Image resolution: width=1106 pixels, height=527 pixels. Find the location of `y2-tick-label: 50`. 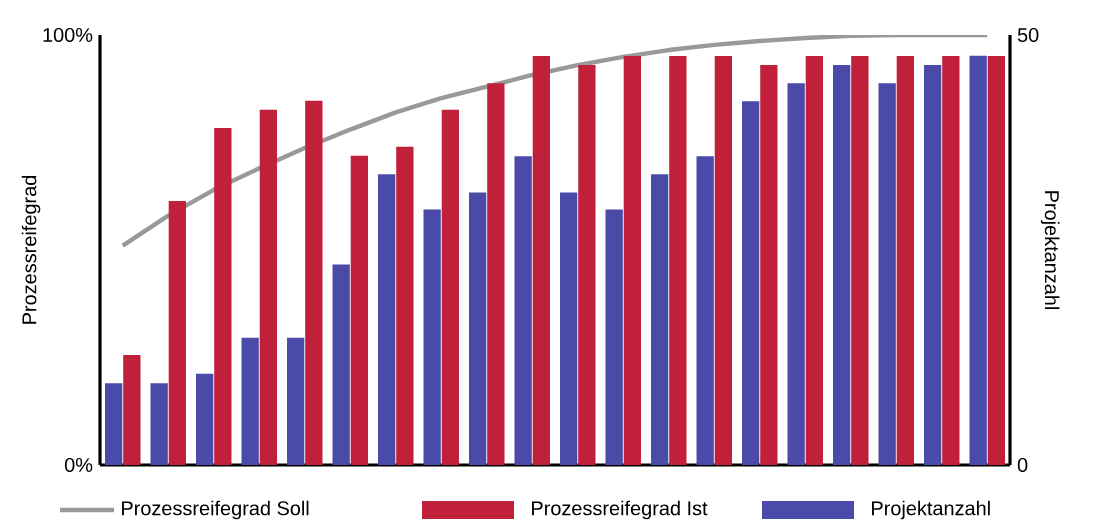

y2-tick-label: 50 is located at coordinates (1028, 35).